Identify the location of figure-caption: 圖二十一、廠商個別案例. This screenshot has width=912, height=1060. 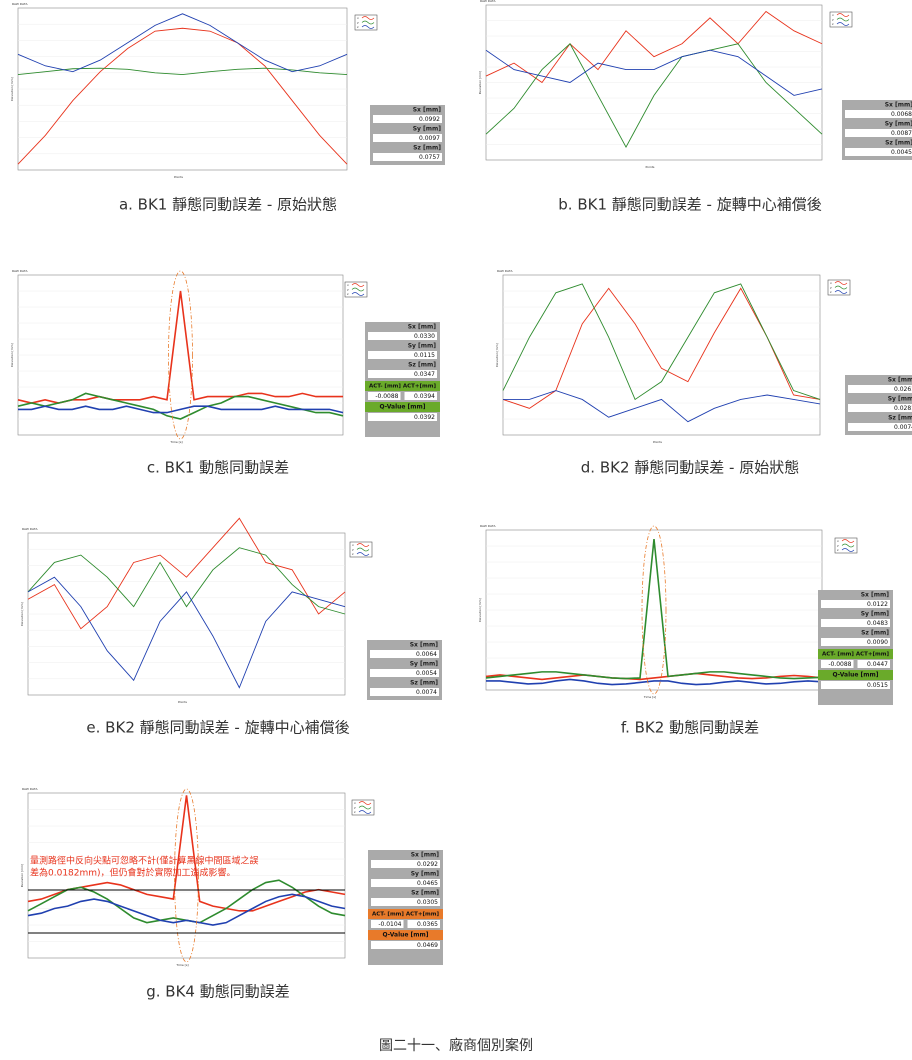
(456, 1045).